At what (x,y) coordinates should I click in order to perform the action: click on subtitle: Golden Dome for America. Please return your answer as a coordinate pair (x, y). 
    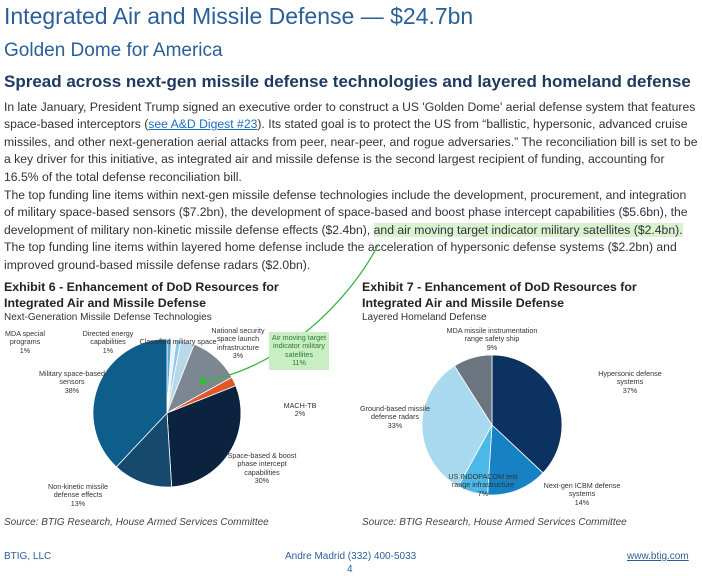
    Looking at the image, I should click on (113, 50).